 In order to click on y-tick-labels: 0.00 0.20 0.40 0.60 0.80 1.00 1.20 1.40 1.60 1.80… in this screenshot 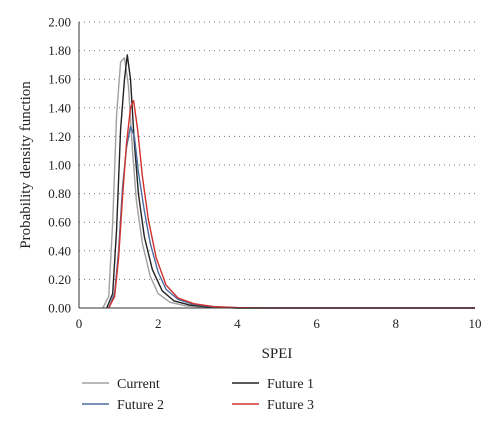, I will do `click(59, 165)`.